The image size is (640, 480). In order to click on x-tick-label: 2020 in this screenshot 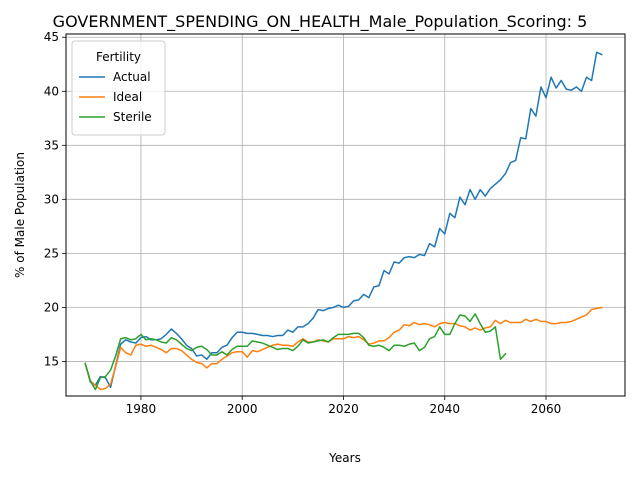, I will do `click(343, 409)`.